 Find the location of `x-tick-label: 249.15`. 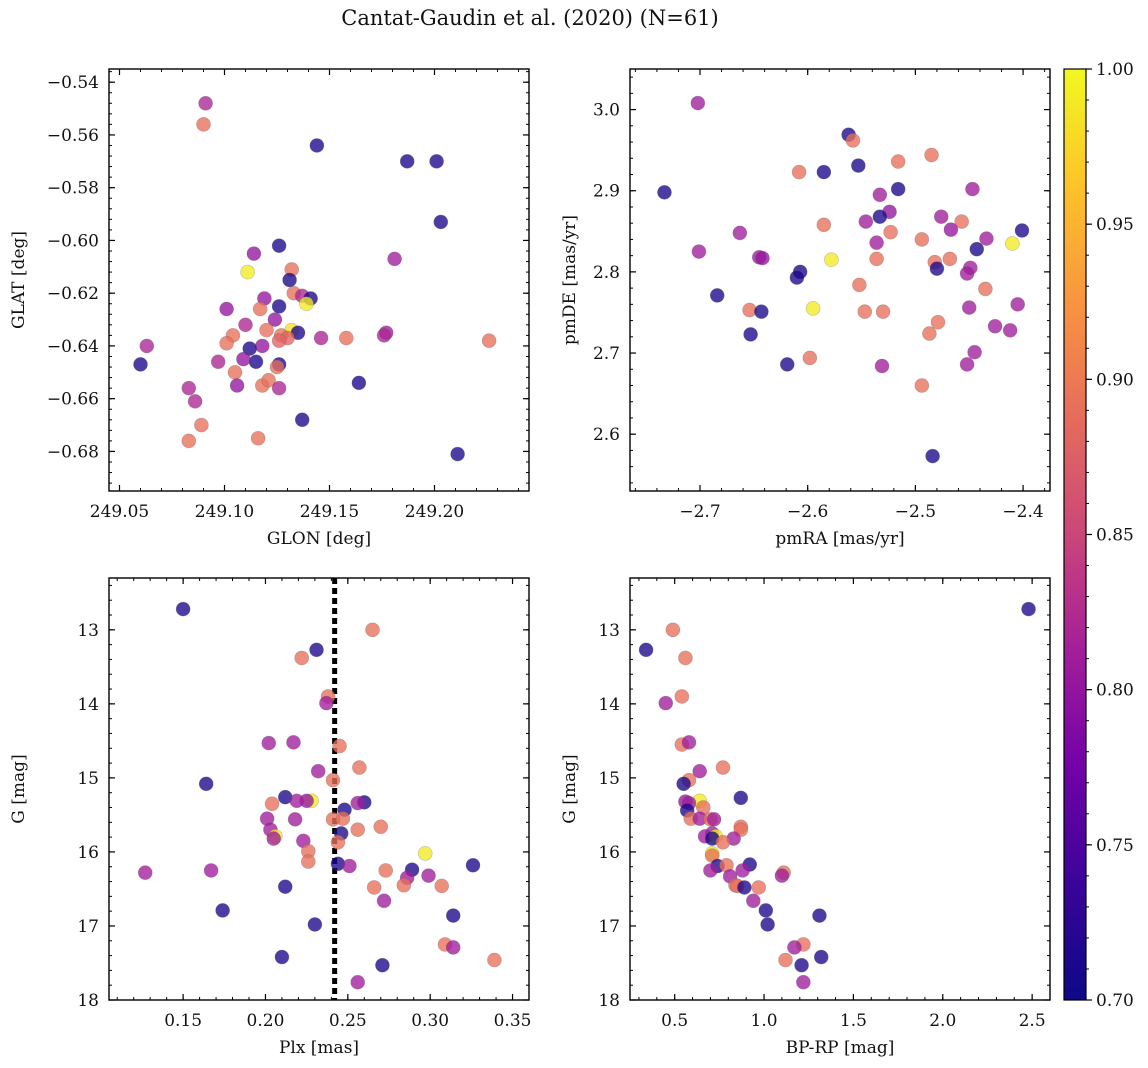

x-tick-label: 249.15 is located at coordinates (329, 512).